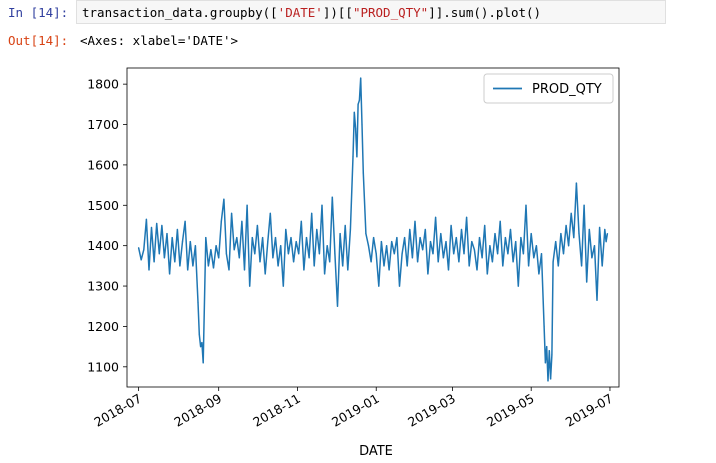  What do you see at coordinates (567, 89) in the screenshot?
I see `legend-label: PROD_QTY` at bounding box center [567, 89].